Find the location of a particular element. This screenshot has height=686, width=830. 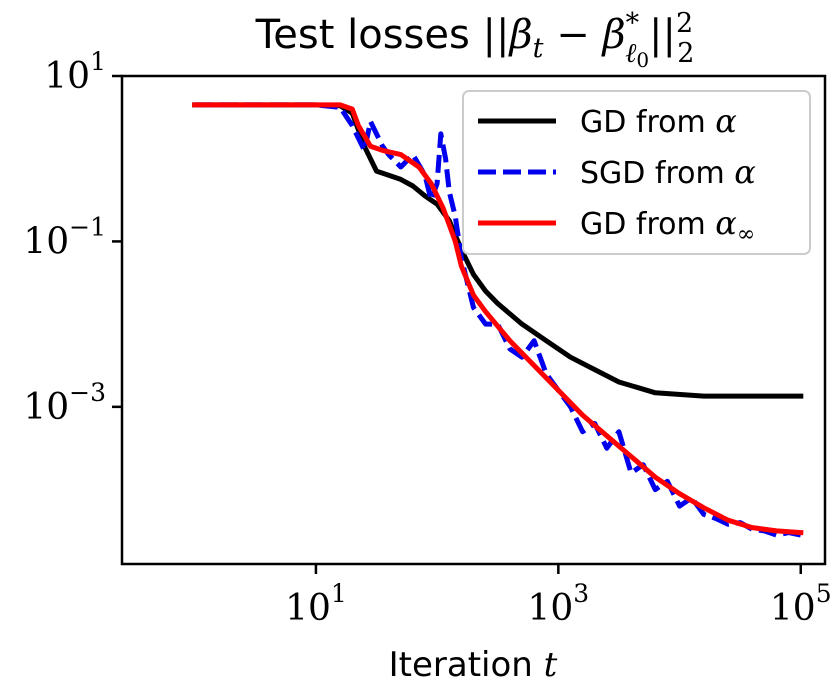

legend-label-2: SGD from α is located at coordinates (668, 172).